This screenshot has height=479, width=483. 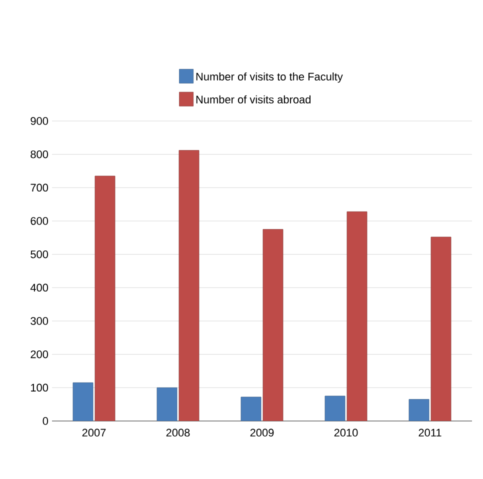 What do you see at coordinates (39, 254) in the screenshot?
I see `y-tick-label: 500` at bounding box center [39, 254].